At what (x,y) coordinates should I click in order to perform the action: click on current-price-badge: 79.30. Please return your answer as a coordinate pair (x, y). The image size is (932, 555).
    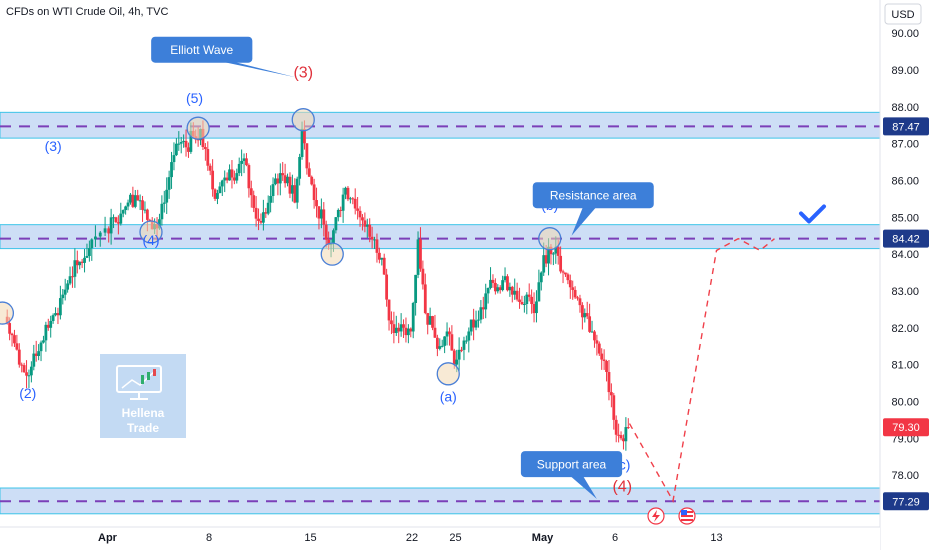
    Looking at the image, I should click on (906, 427).